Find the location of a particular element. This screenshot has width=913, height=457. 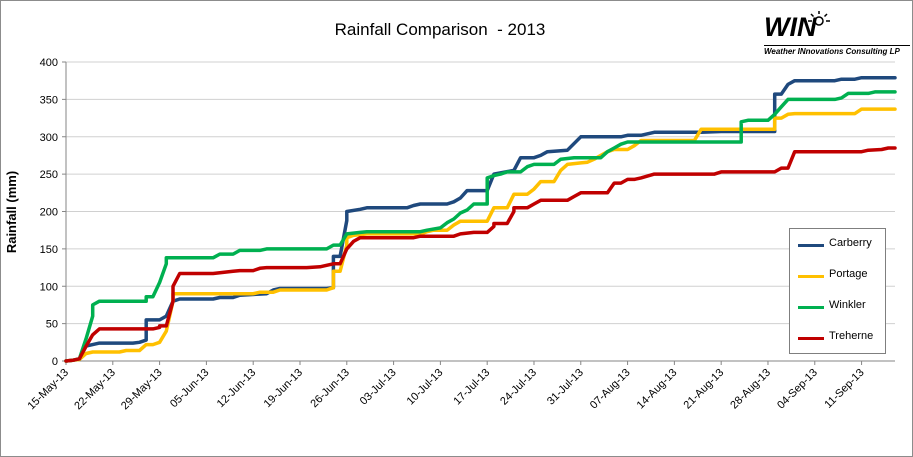

y-axis-label: Rainfall (mm) is located at coordinates (11, 212).